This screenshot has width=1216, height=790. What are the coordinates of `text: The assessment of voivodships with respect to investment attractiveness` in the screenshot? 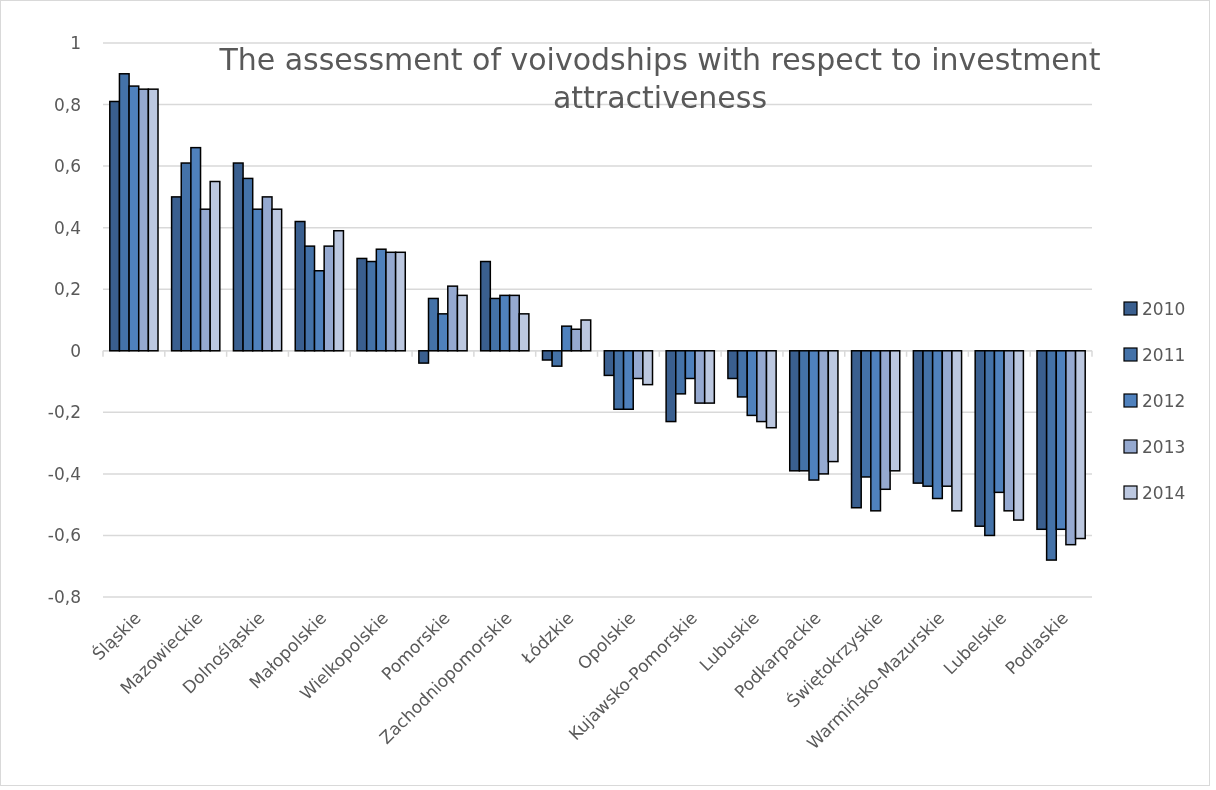 It's located at (659, 78).